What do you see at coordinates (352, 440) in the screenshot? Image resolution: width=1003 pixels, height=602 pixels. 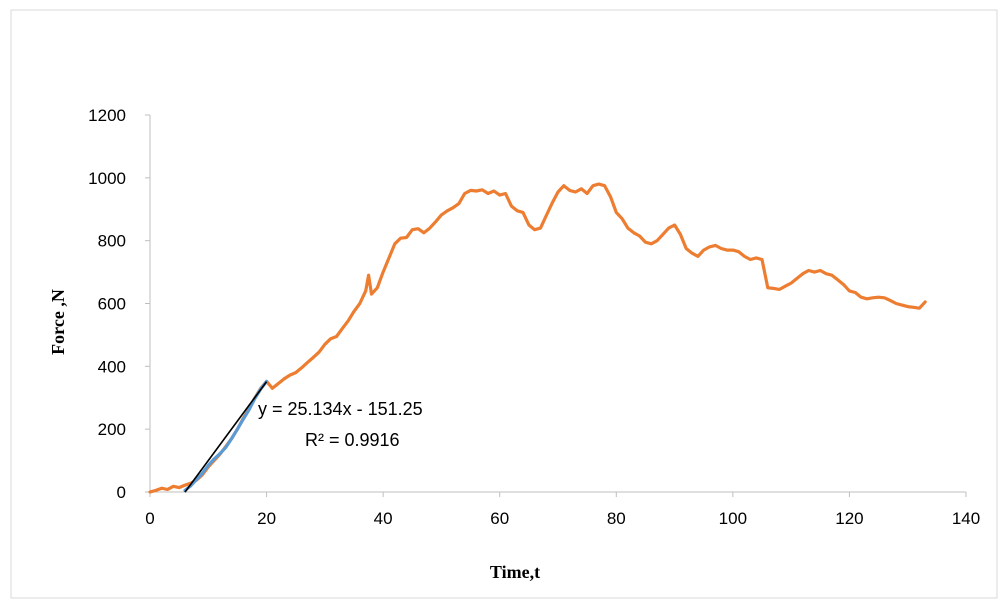 I see `trendline-r-squared: R² = 0.9916` at bounding box center [352, 440].